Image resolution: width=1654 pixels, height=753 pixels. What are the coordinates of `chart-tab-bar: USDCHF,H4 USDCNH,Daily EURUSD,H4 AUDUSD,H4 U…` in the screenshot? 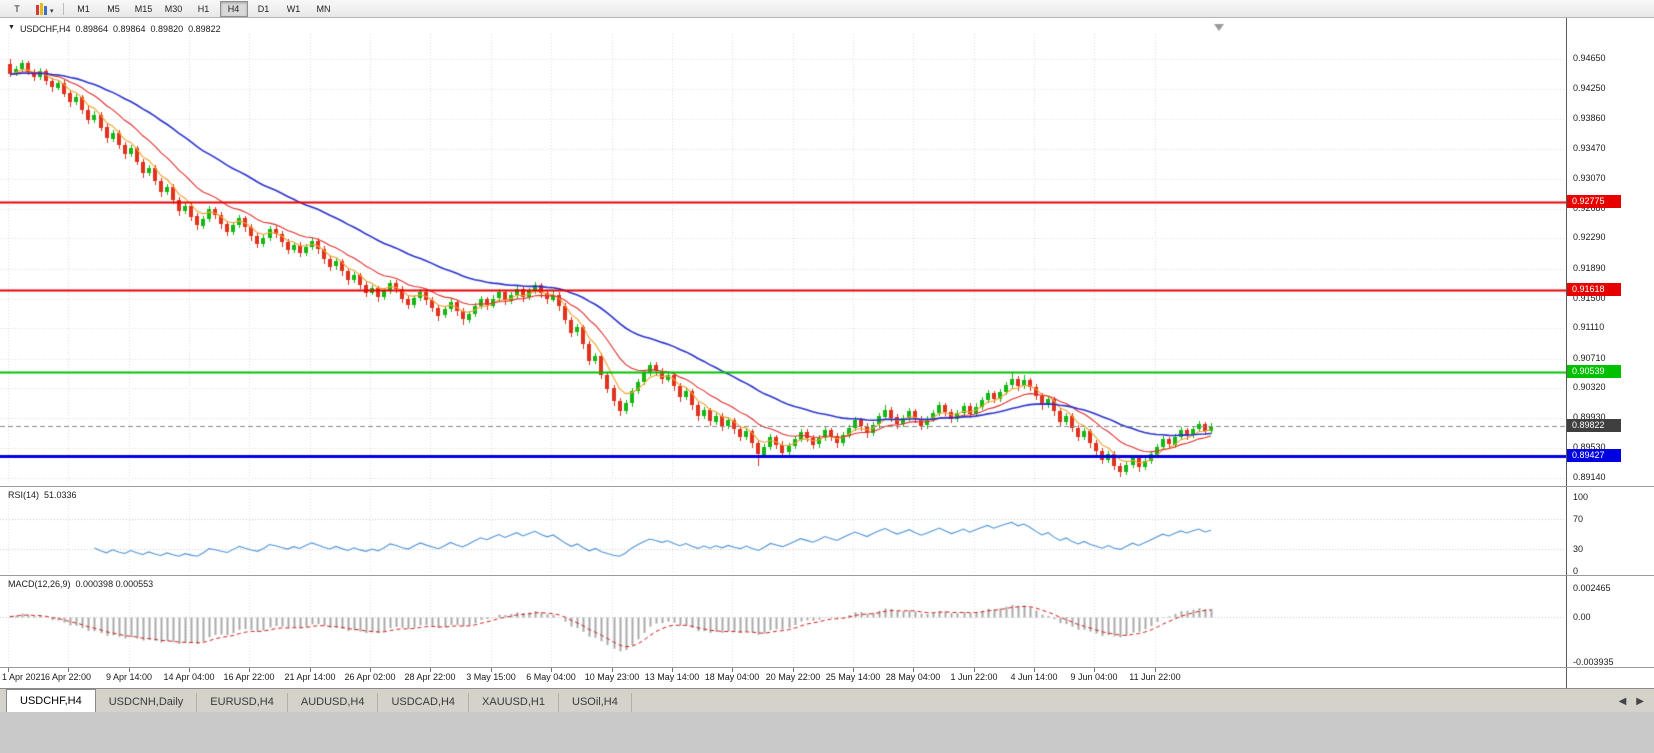 It's located at (827, 700).